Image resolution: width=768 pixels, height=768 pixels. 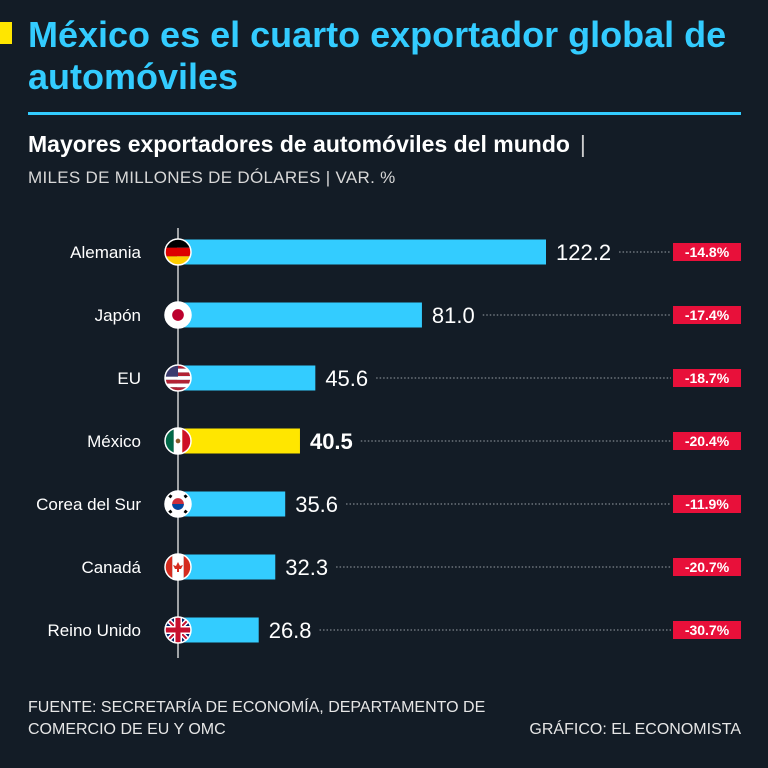 What do you see at coordinates (394, 630) in the screenshot?
I see `bar-row: Reino Unido 26.8 -30.7%` at bounding box center [394, 630].